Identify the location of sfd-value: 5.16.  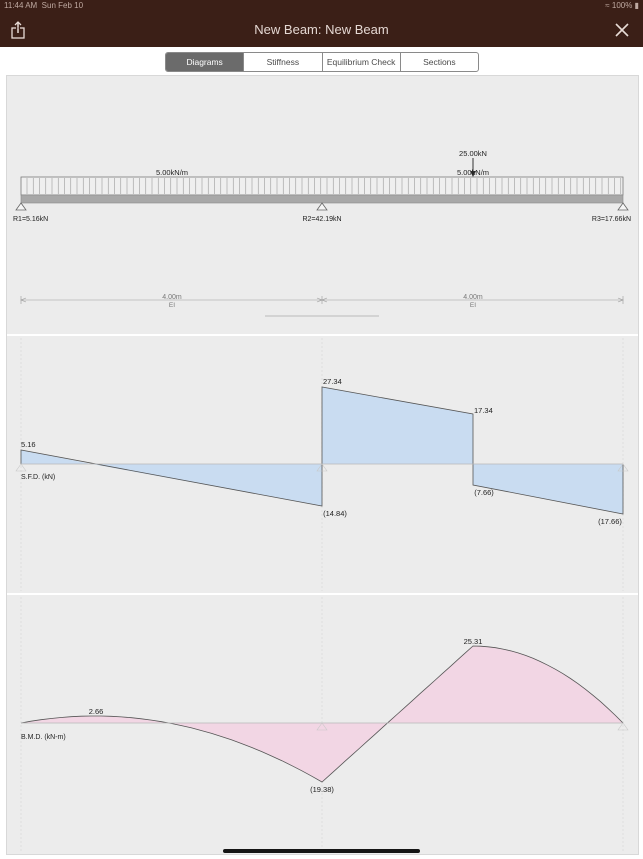
(28, 444).